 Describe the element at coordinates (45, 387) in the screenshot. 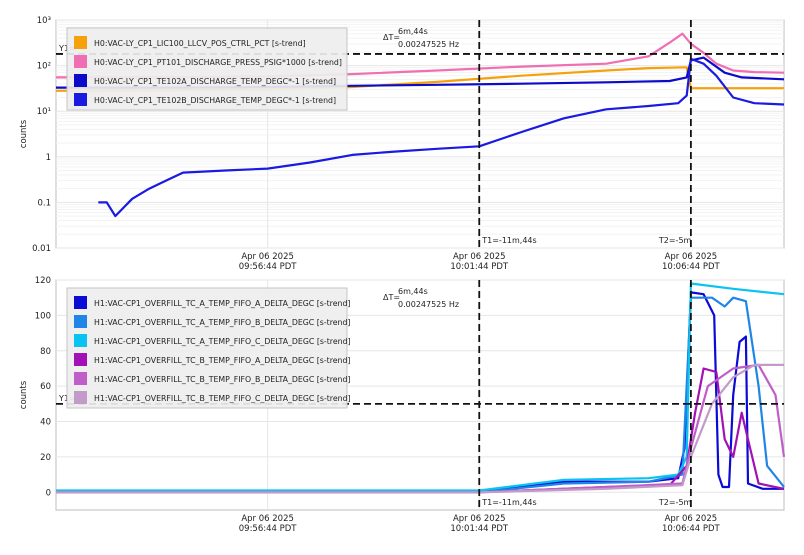

I see `y-tick-label: 60` at that location.